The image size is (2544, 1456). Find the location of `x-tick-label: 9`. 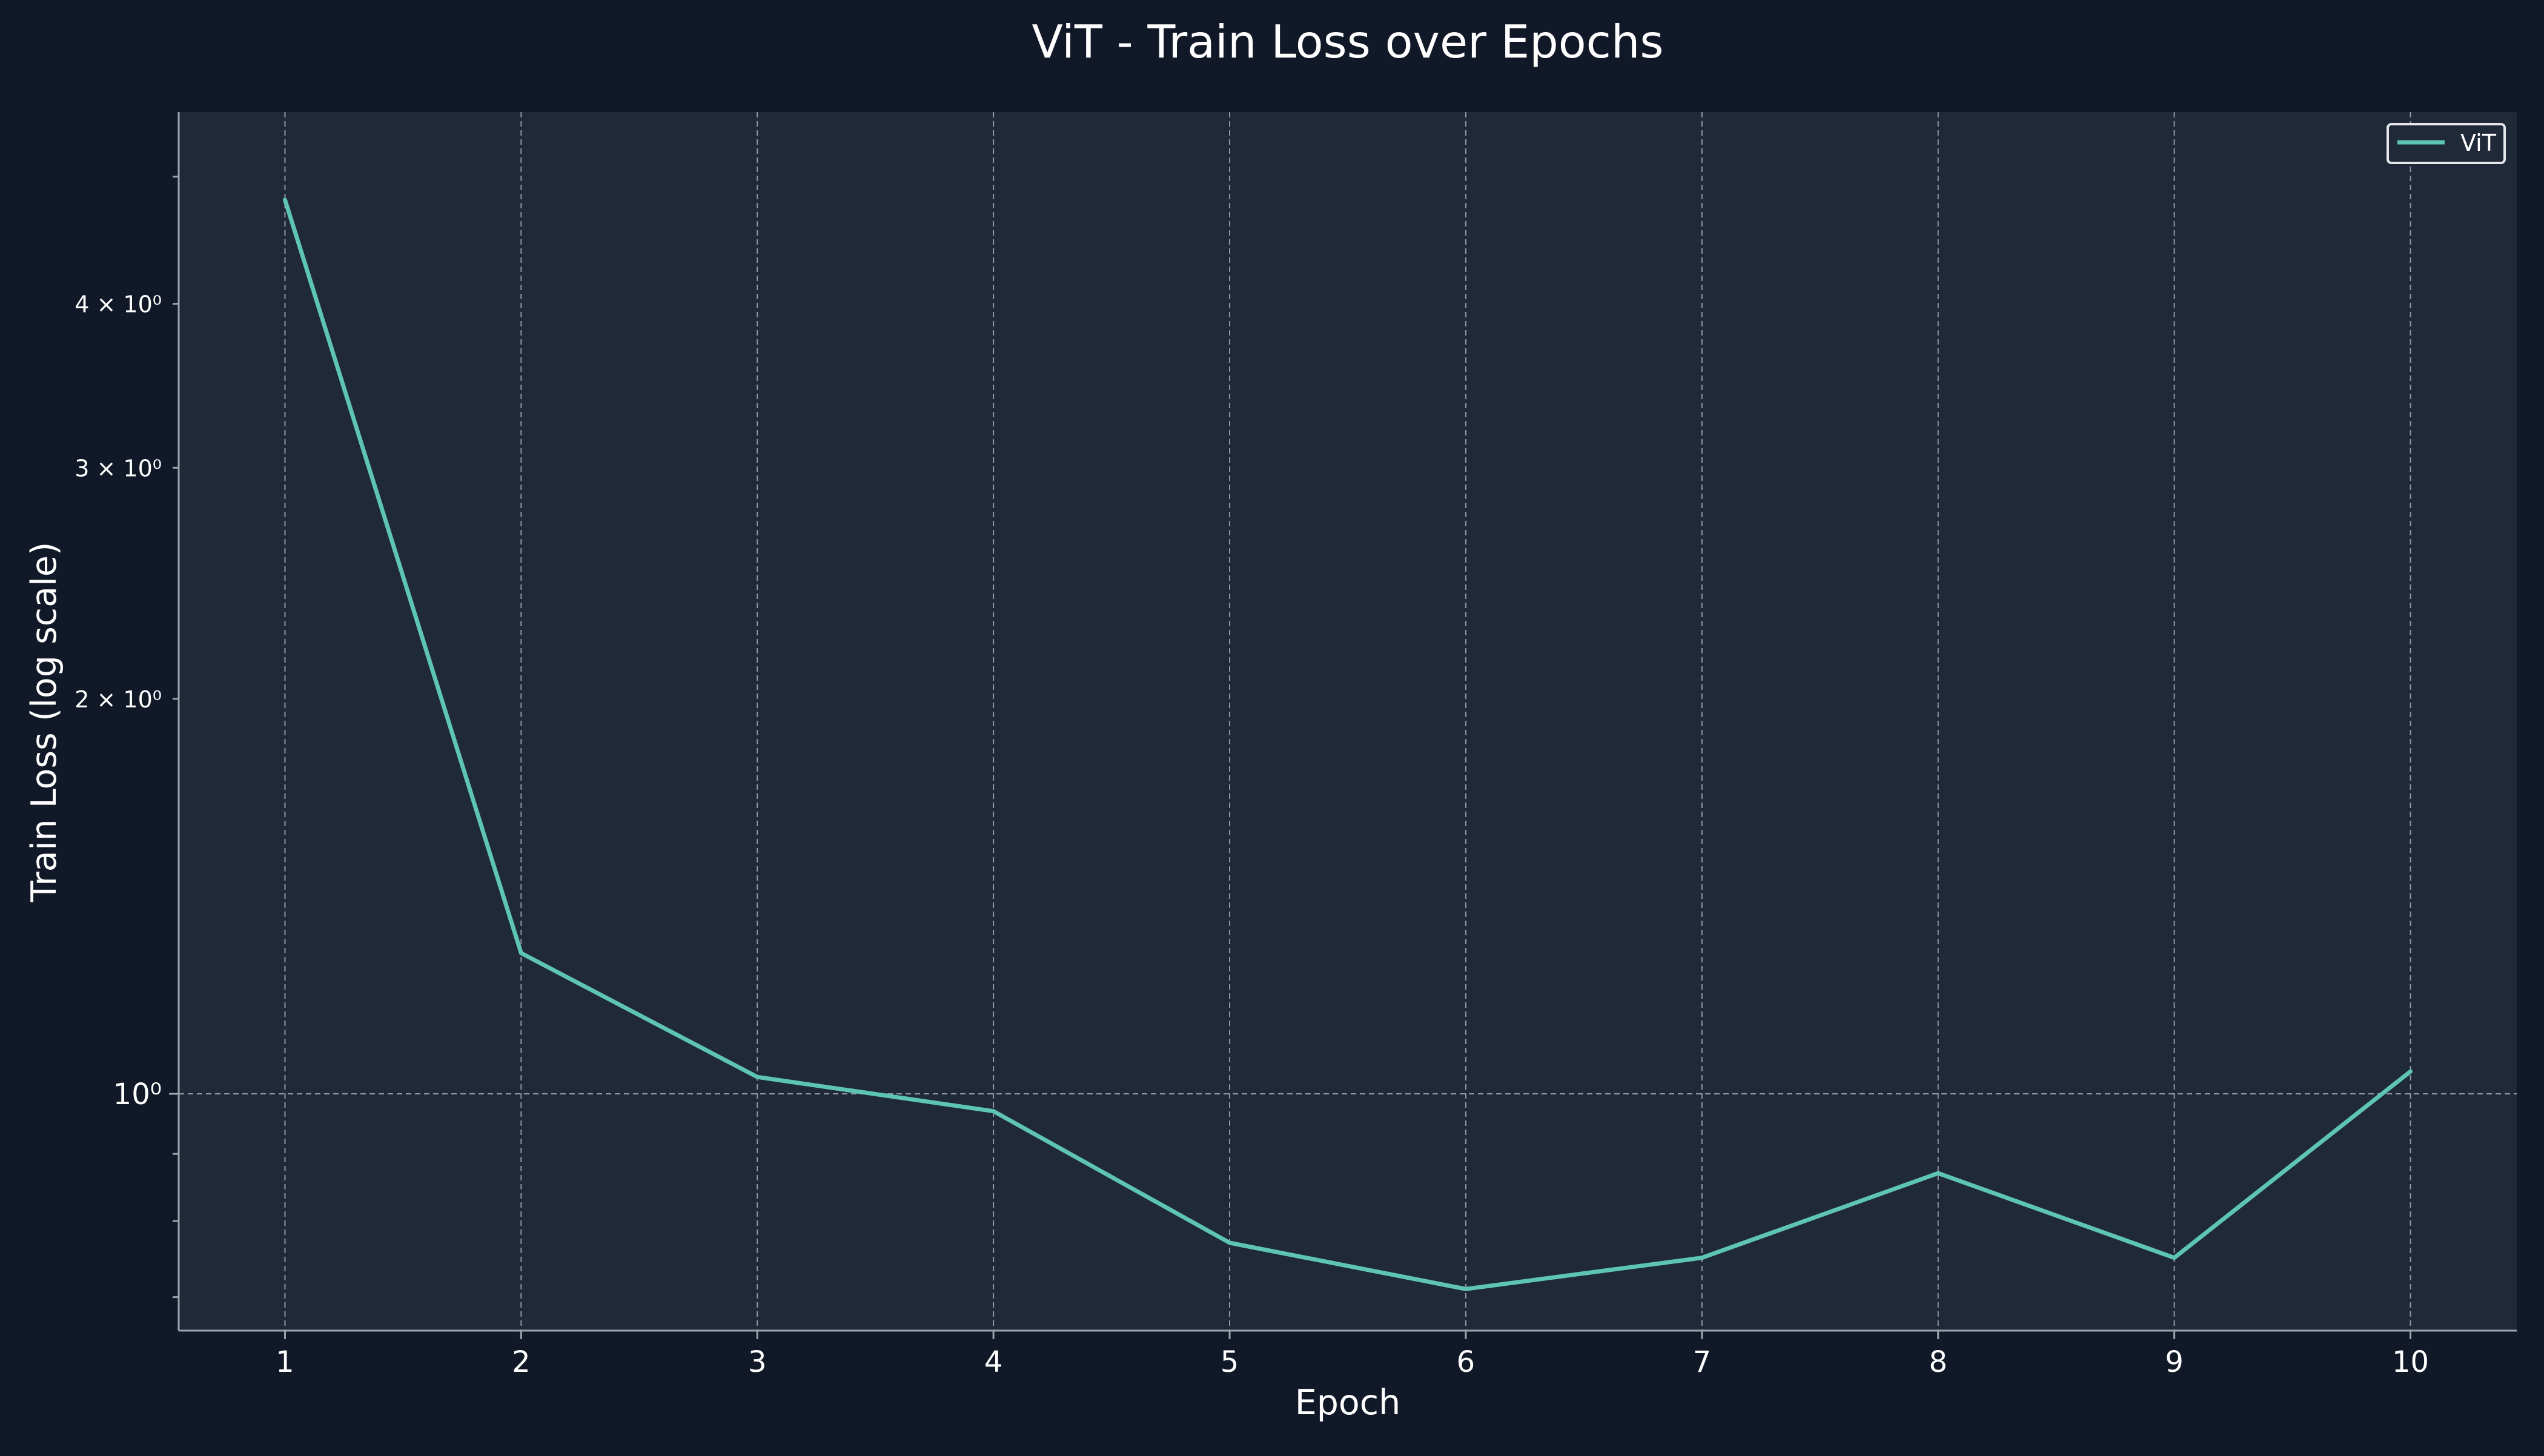

x-tick-label: 9 is located at coordinates (2174, 1362).